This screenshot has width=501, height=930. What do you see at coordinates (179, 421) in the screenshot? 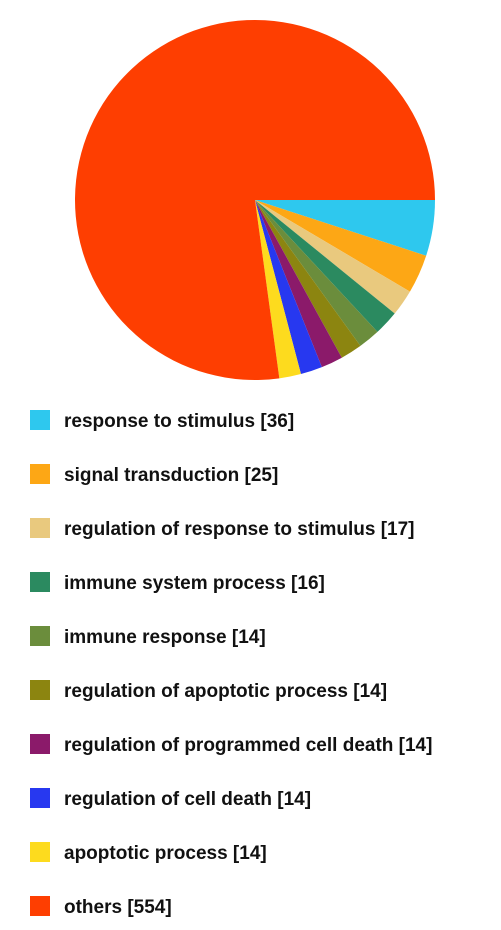
I see `legend-label-0: response to stimulus [36]` at bounding box center [179, 421].